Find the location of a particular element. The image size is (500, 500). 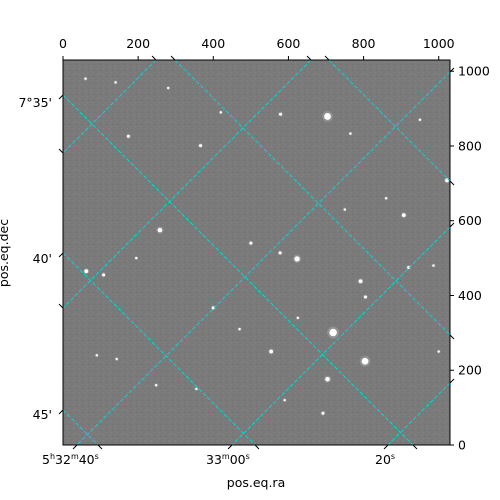

dec-tick-label-2: 40' is located at coordinates (42, 258).